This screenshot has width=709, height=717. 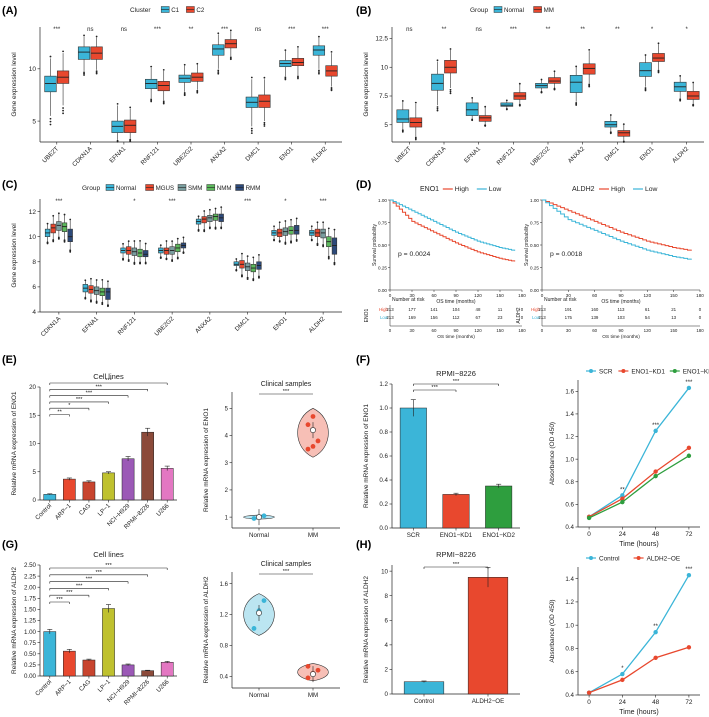 What do you see at coordinates (385, 67) in the screenshot?
I see `y-tick-label: 10` at bounding box center [385, 67].